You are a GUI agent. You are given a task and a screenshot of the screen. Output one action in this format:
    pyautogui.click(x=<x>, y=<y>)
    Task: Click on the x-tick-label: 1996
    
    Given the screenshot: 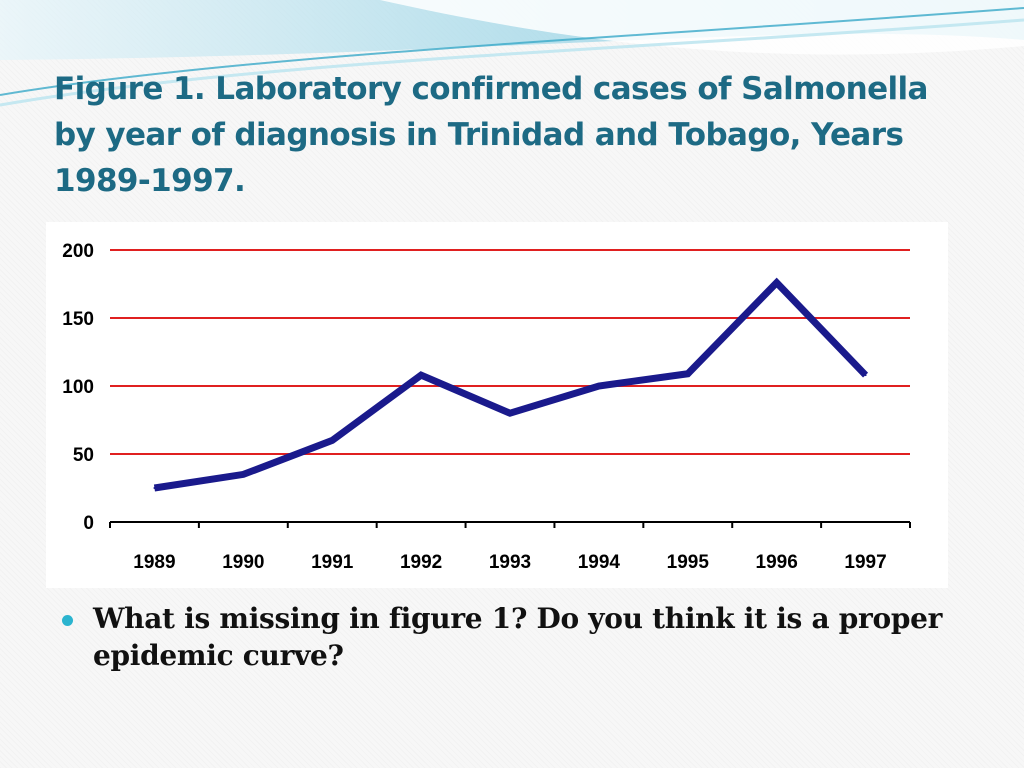 What is the action you would take?
    pyautogui.click(x=777, y=562)
    